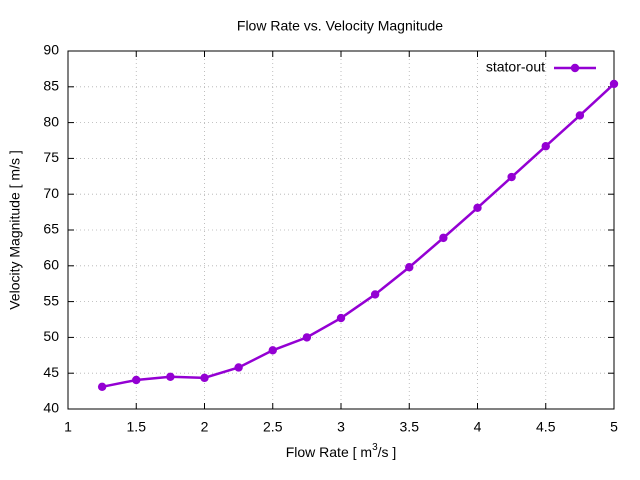 Image resolution: width=640 pixels, height=480 pixels. What do you see at coordinates (51, 300) in the screenshot?
I see `y-tick-label: 55` at bounding box center [51, 300].